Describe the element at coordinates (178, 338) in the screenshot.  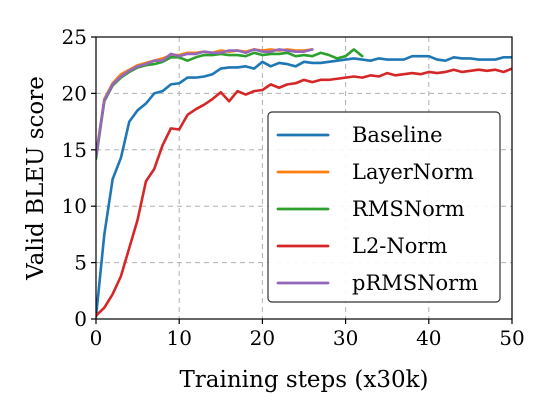
I see `x-tick-label: 10` at that location.